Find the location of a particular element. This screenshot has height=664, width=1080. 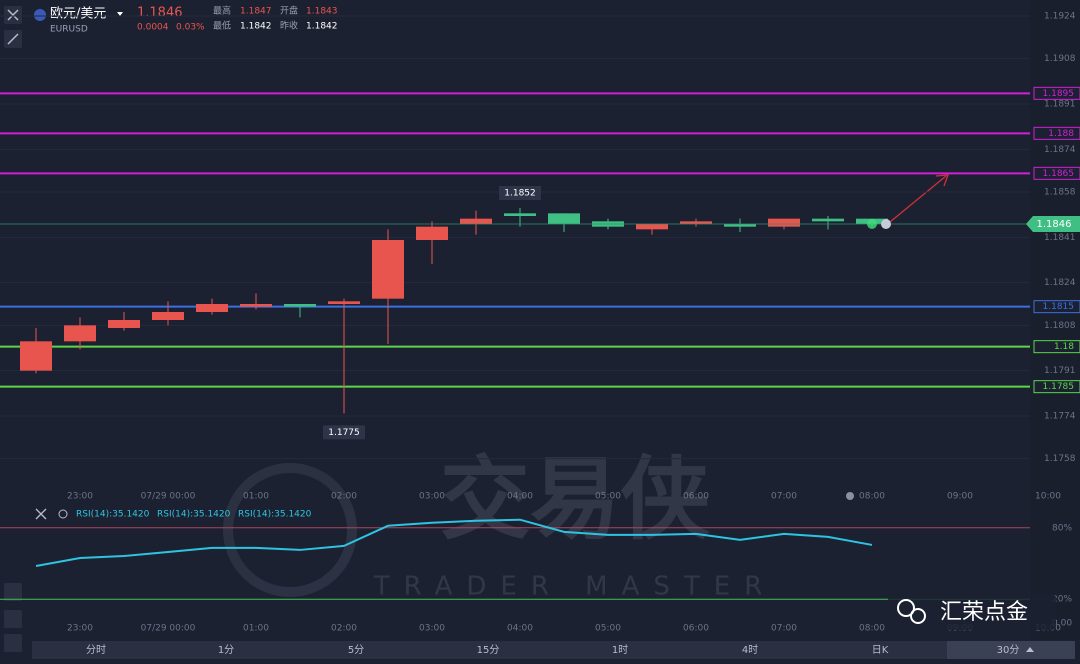

low-tag is located at coordinates (344, 432).